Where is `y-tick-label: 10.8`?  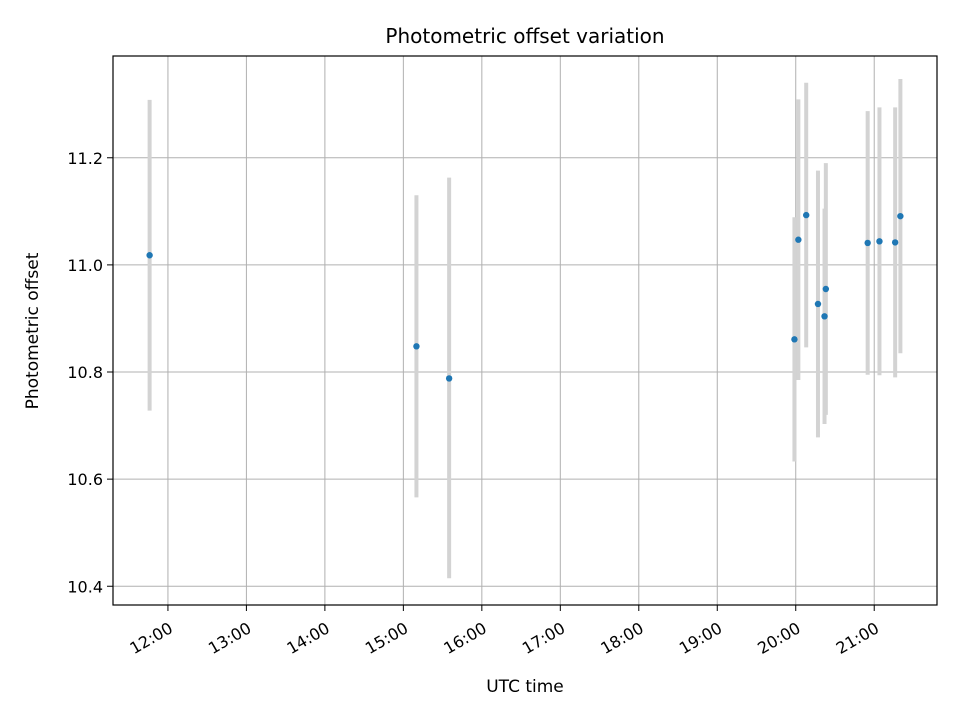 y-tick-label: 10.8 is located at coordinates (85, 372).